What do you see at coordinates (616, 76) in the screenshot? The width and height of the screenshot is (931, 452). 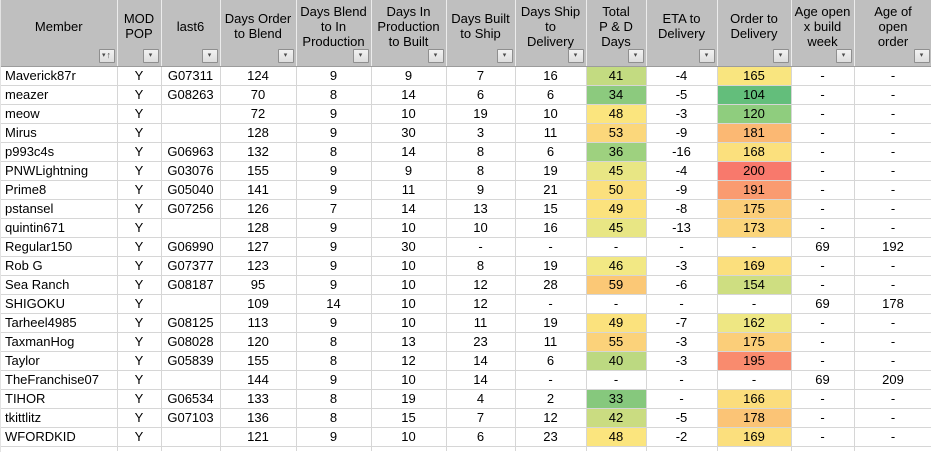 I see `cell-total-pd-days: 41` at bounding box center [616, 76].